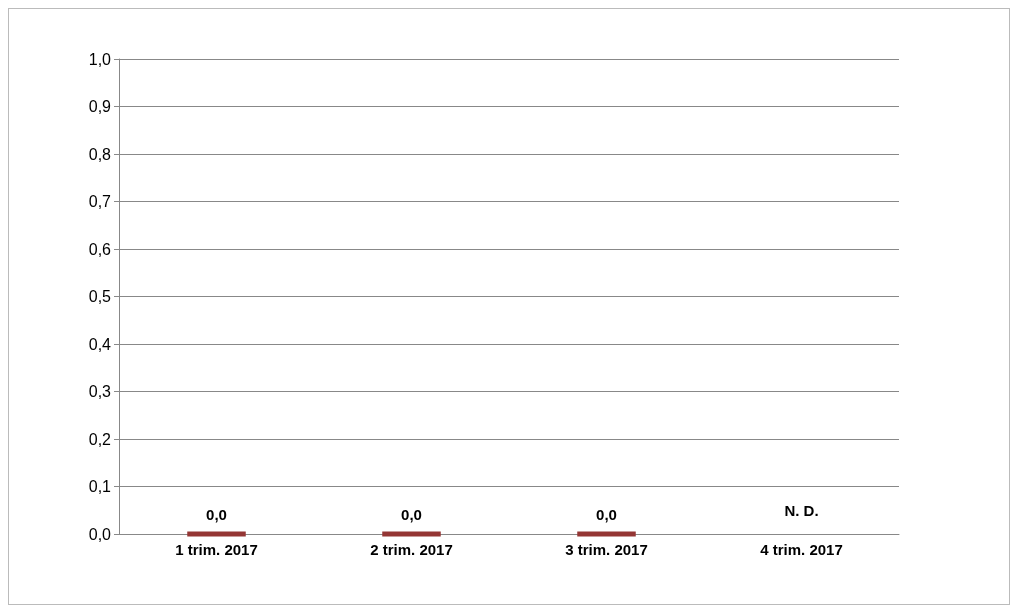 This screenshot has height=616, width=1025. I want to click on x-tick-label: 1 trim. 2017, so click(216, 549).